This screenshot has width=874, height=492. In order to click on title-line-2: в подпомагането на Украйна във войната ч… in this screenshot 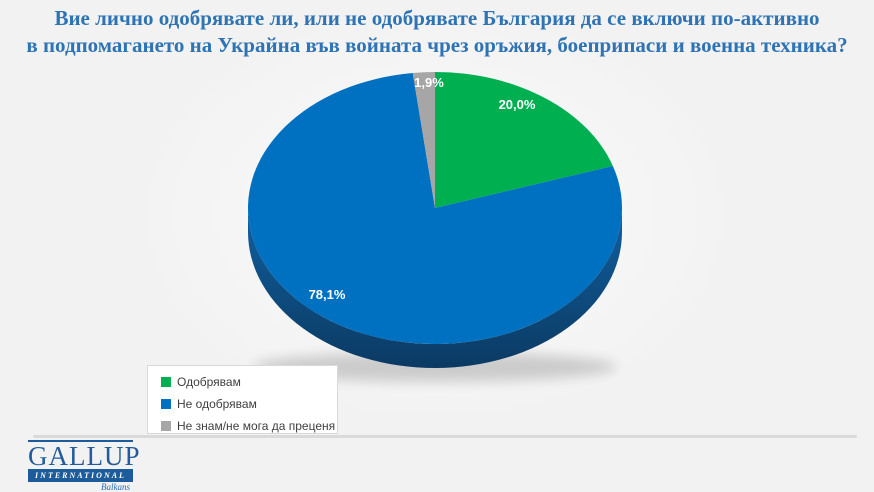, I will do `click(437, 45)`.